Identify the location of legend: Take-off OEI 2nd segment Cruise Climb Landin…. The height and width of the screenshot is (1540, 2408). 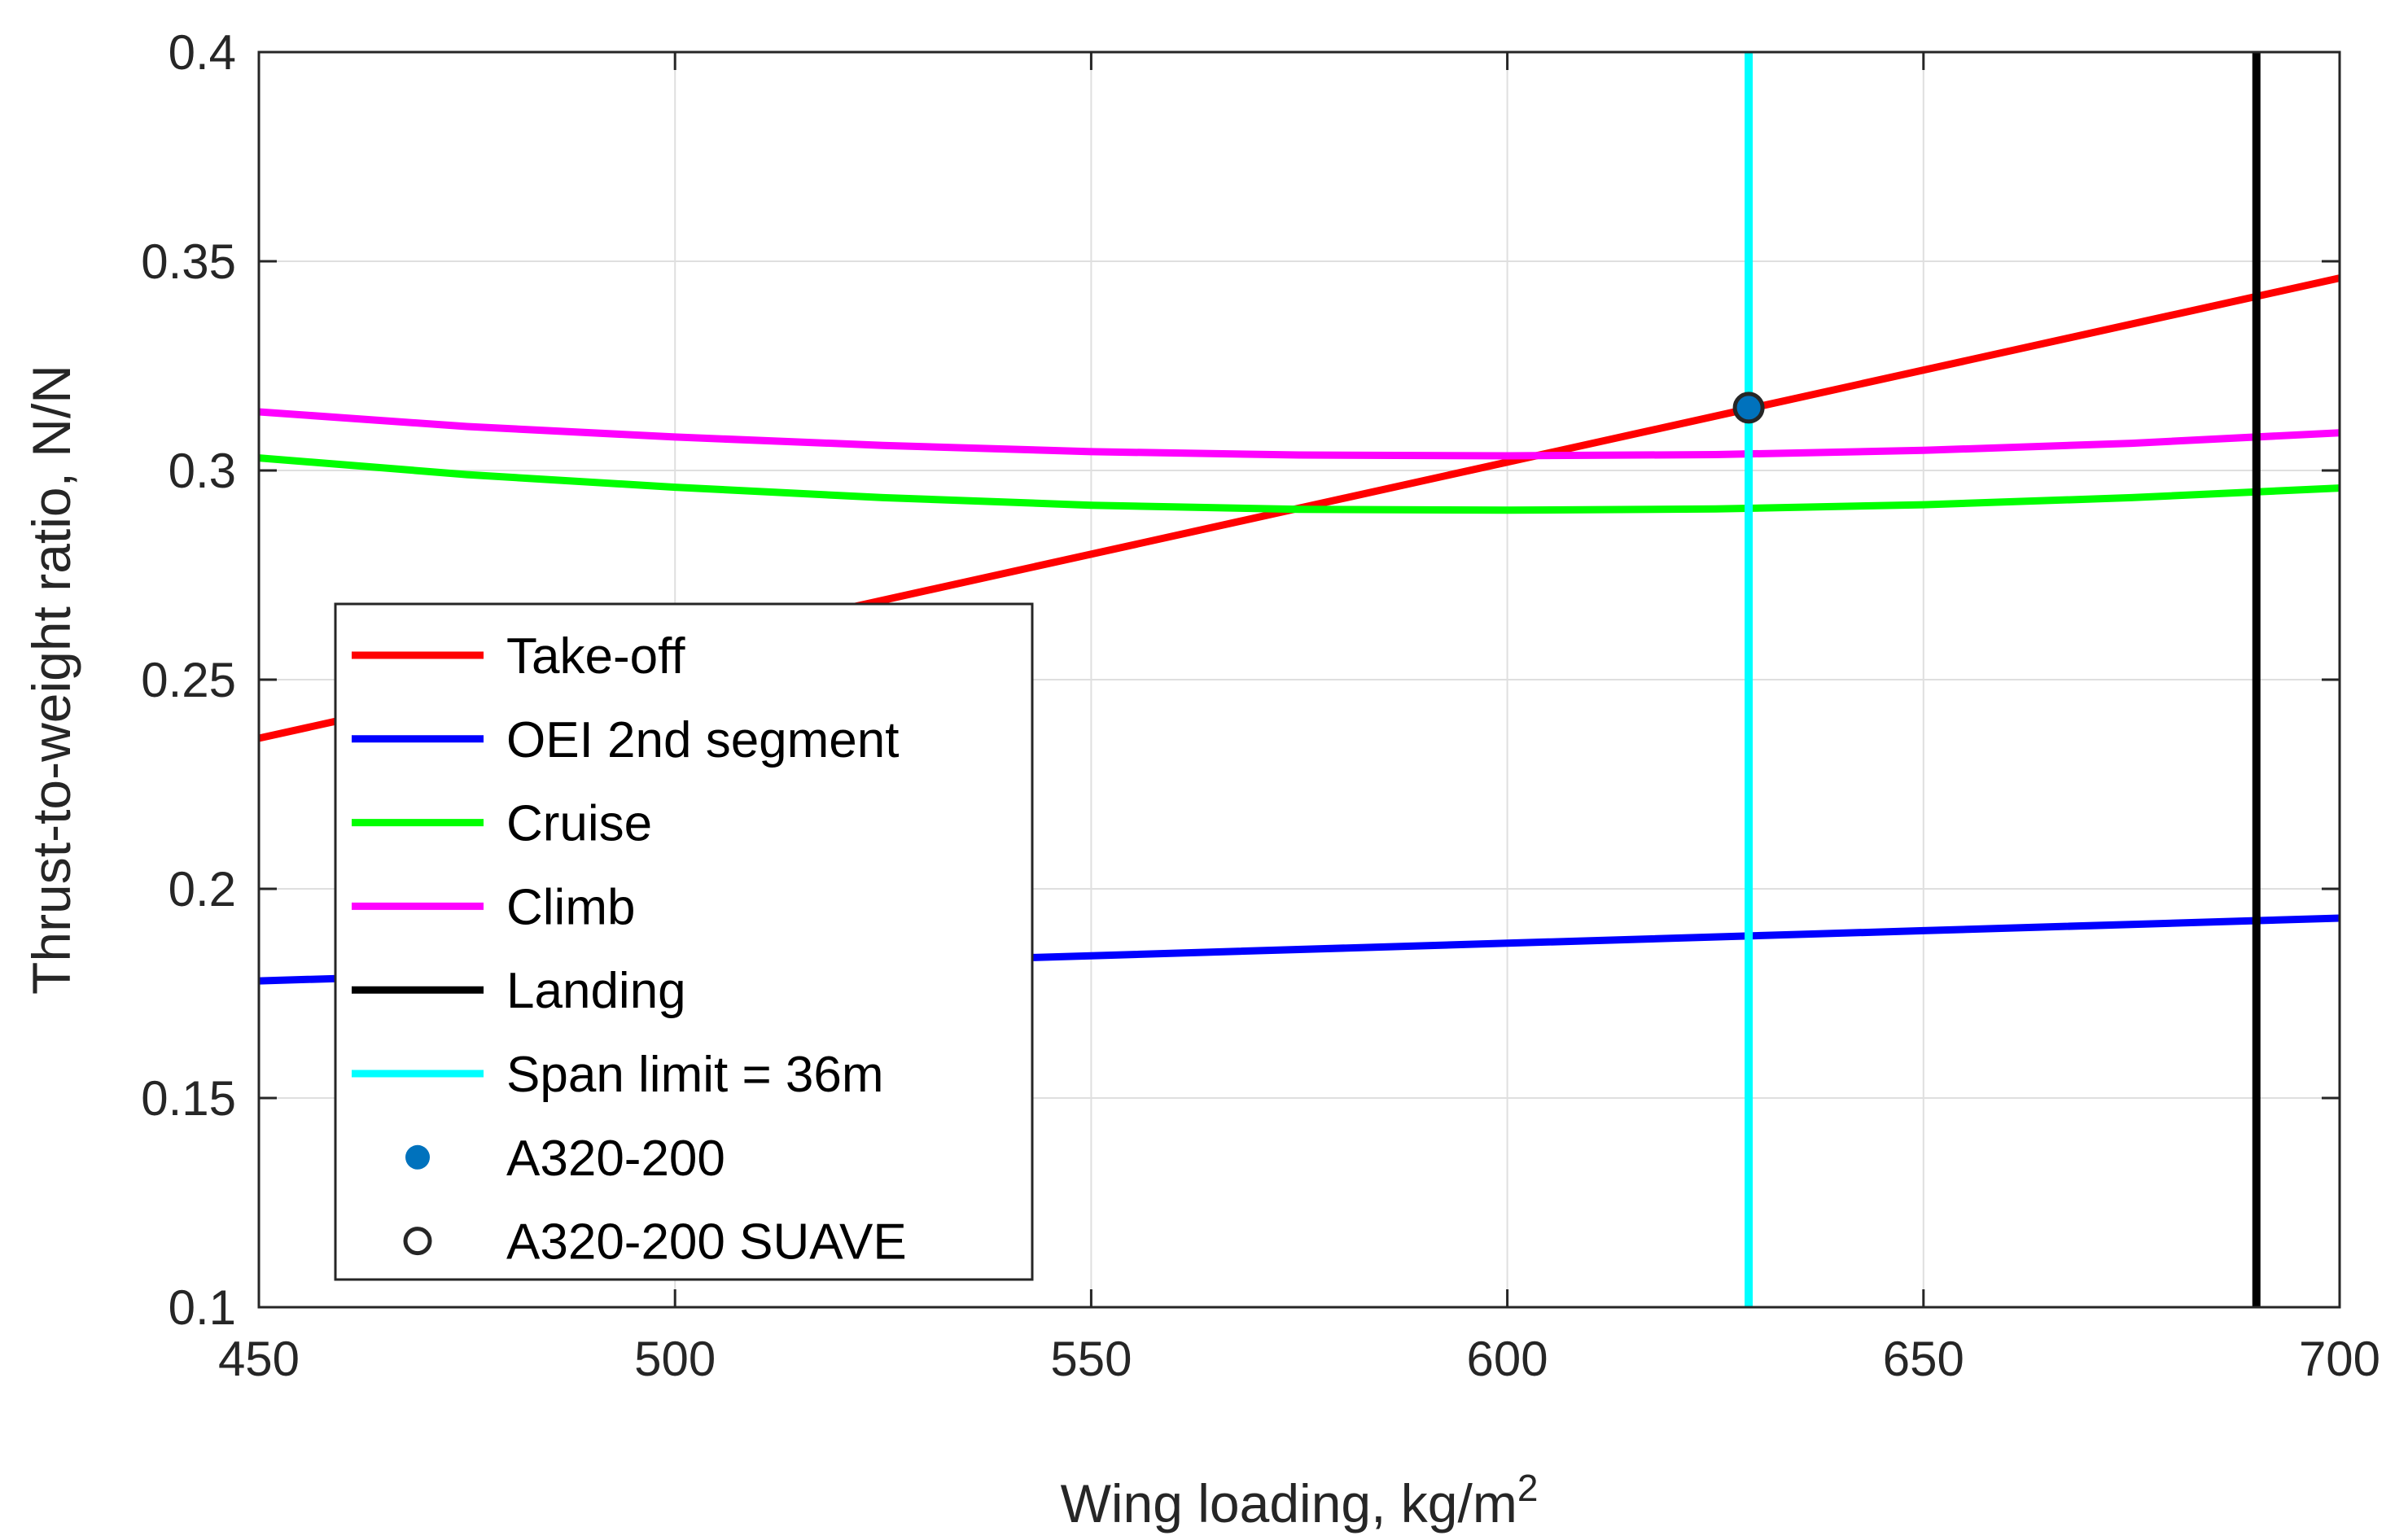
(684, 941).